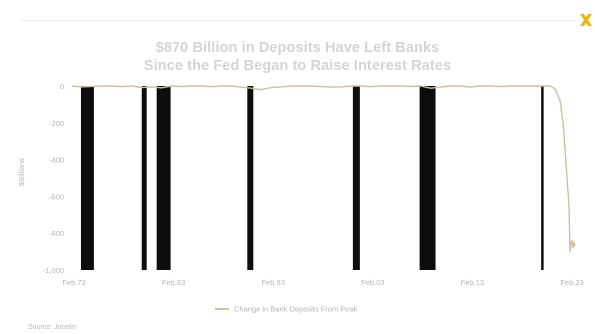  Describe the element at coordinates (21, 172) in the screenshot. I see `y-axis-label: $Billions` at that location.